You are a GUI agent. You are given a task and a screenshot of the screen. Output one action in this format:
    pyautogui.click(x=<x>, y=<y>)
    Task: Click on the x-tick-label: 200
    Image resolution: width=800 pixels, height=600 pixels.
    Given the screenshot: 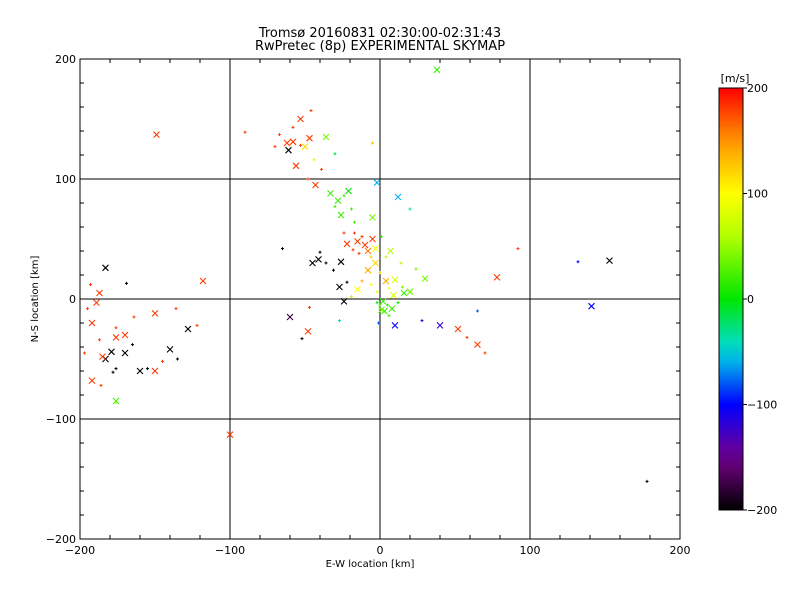 What is the action you would take?
    pyautogui.click(x=680, y=550)
    